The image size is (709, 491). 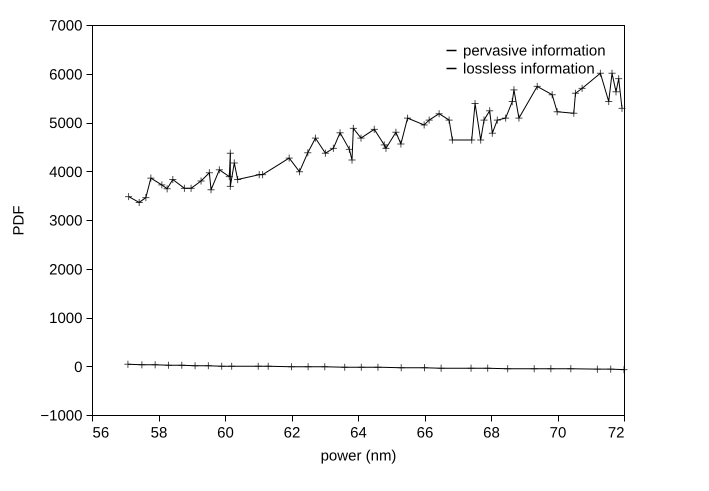 What do you see at coordinates (101, 433) in the screenshot?
I see `x-tick-label: 56` at bounding box center [101, 433].